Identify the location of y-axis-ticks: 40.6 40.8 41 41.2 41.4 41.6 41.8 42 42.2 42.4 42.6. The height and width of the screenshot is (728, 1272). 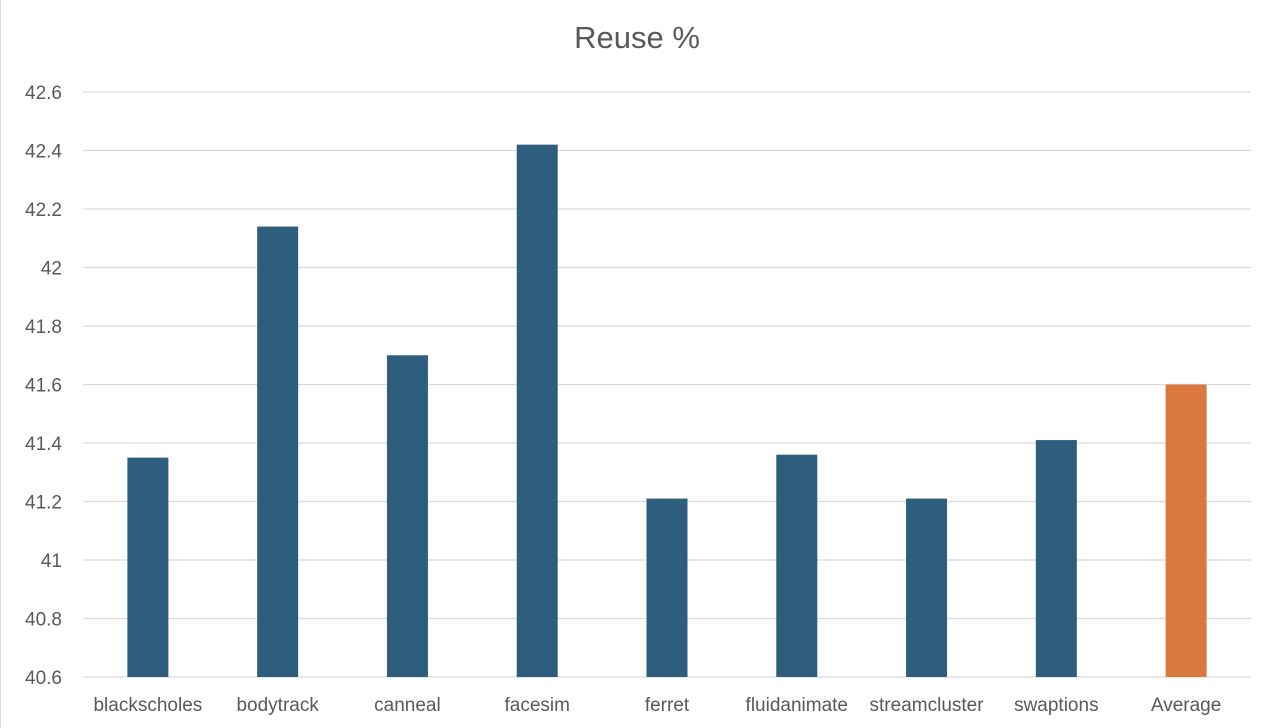
(43, 386).